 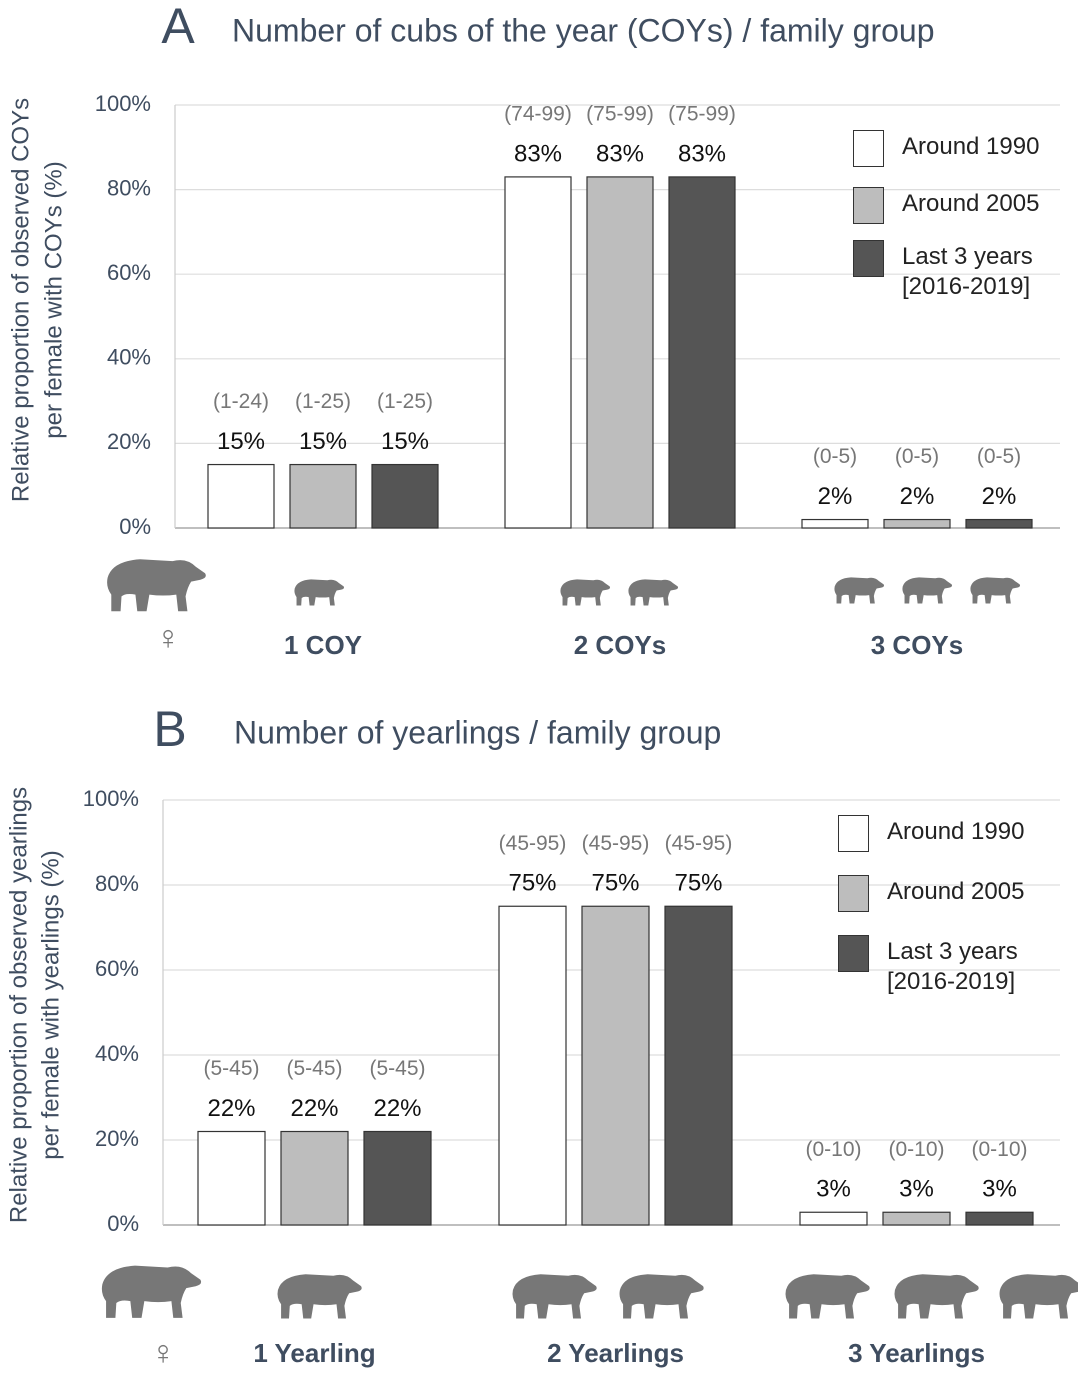 I want to click on range-label: (75-99), so click(x=620, y=113).